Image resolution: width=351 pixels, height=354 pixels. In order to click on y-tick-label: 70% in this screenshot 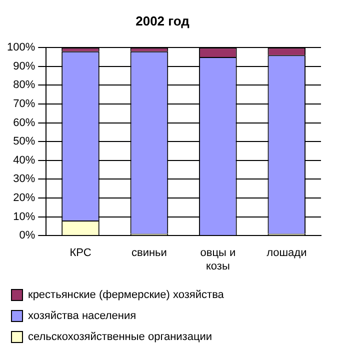, I will do `click(24, 104)`.